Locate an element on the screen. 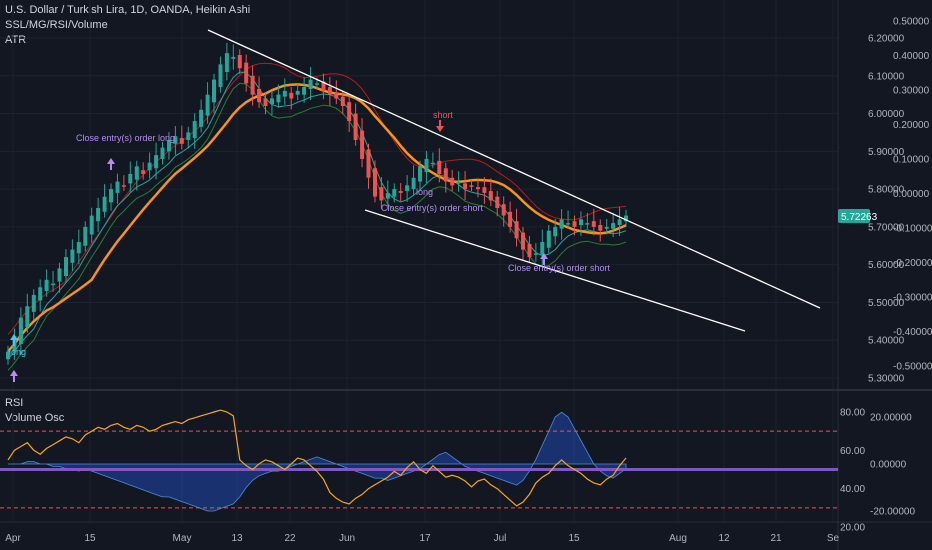 This screenshot has width=932, height=550. rsi-tick-label: 60.00 is located at coordinates (852, 451).